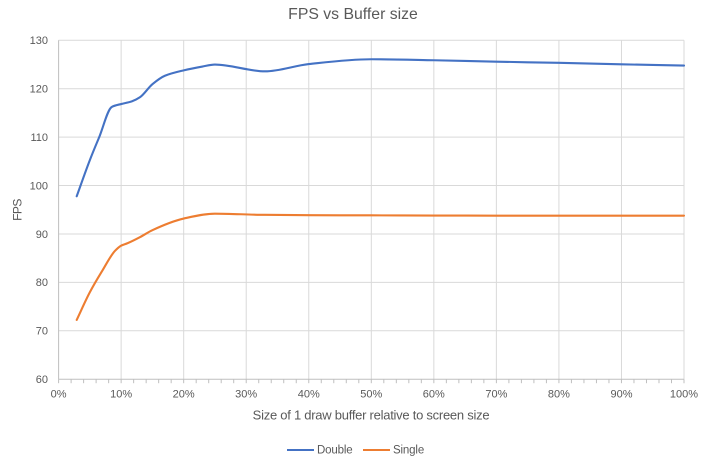 Image resolution: width=710 pixels, height=466 pixels. What do you see at coordinates (335, 451) in the screenshot?
I see `svg-text: Double` at bounding box center [335, 451].